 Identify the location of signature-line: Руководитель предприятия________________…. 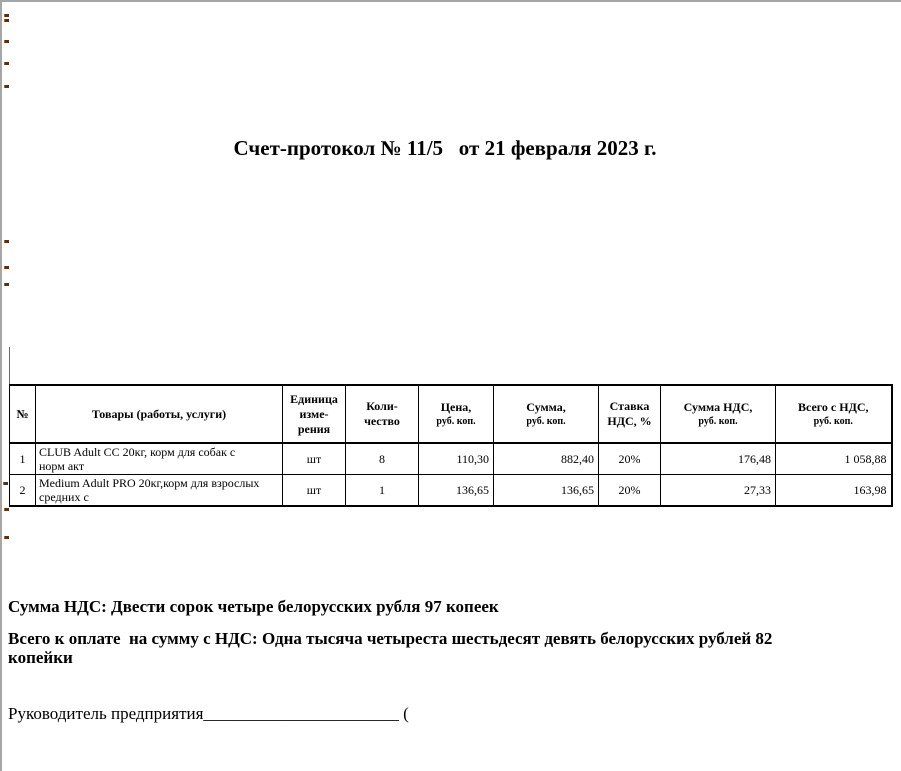
(208, 713).